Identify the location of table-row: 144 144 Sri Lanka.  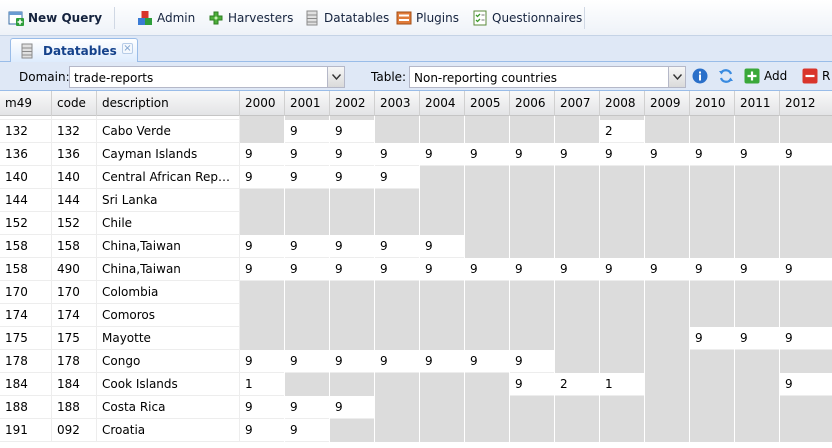
(416, 200).